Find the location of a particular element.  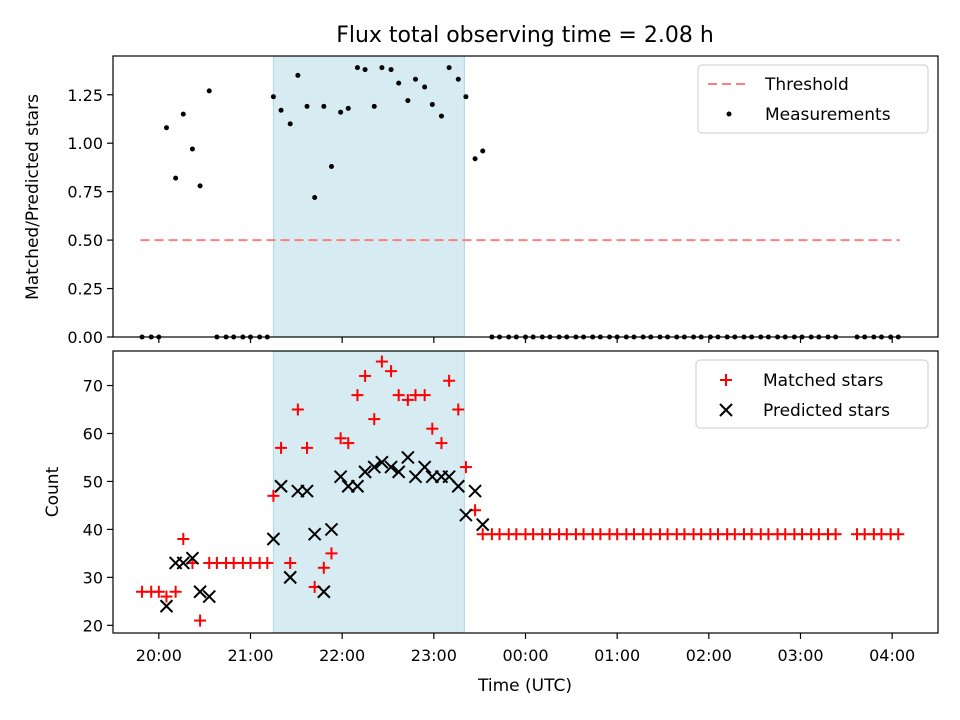

bottom-y-axis-label: Count is located at coordinates (53, 491).